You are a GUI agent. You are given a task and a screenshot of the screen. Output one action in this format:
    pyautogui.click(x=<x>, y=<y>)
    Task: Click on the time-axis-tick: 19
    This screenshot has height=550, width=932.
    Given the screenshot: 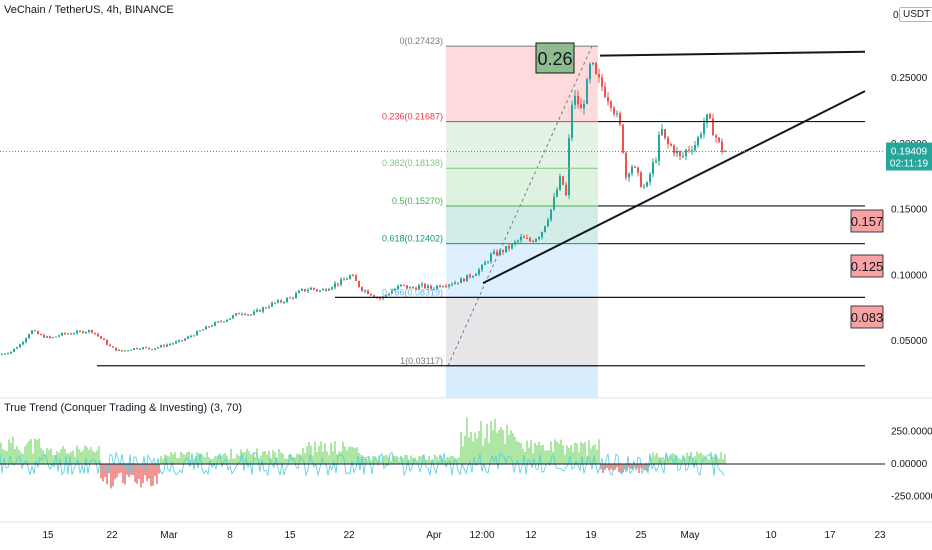 What is the action you would take?
    pyautogui.click(x=591, y=535)
    